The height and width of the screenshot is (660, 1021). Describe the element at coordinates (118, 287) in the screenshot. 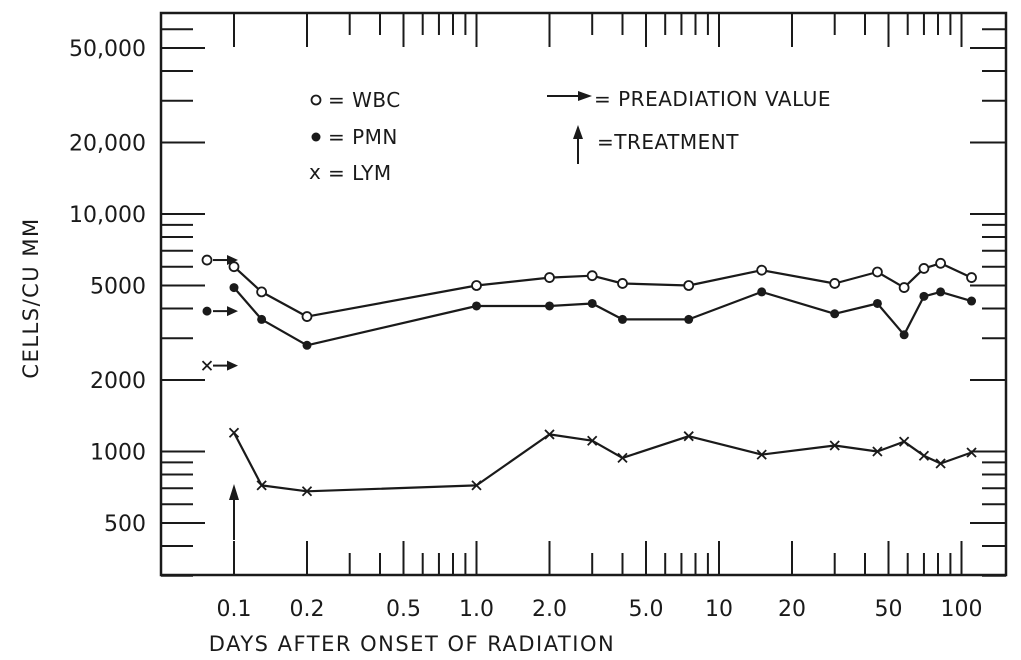

I see `y-tick-label: 5000` at that location.